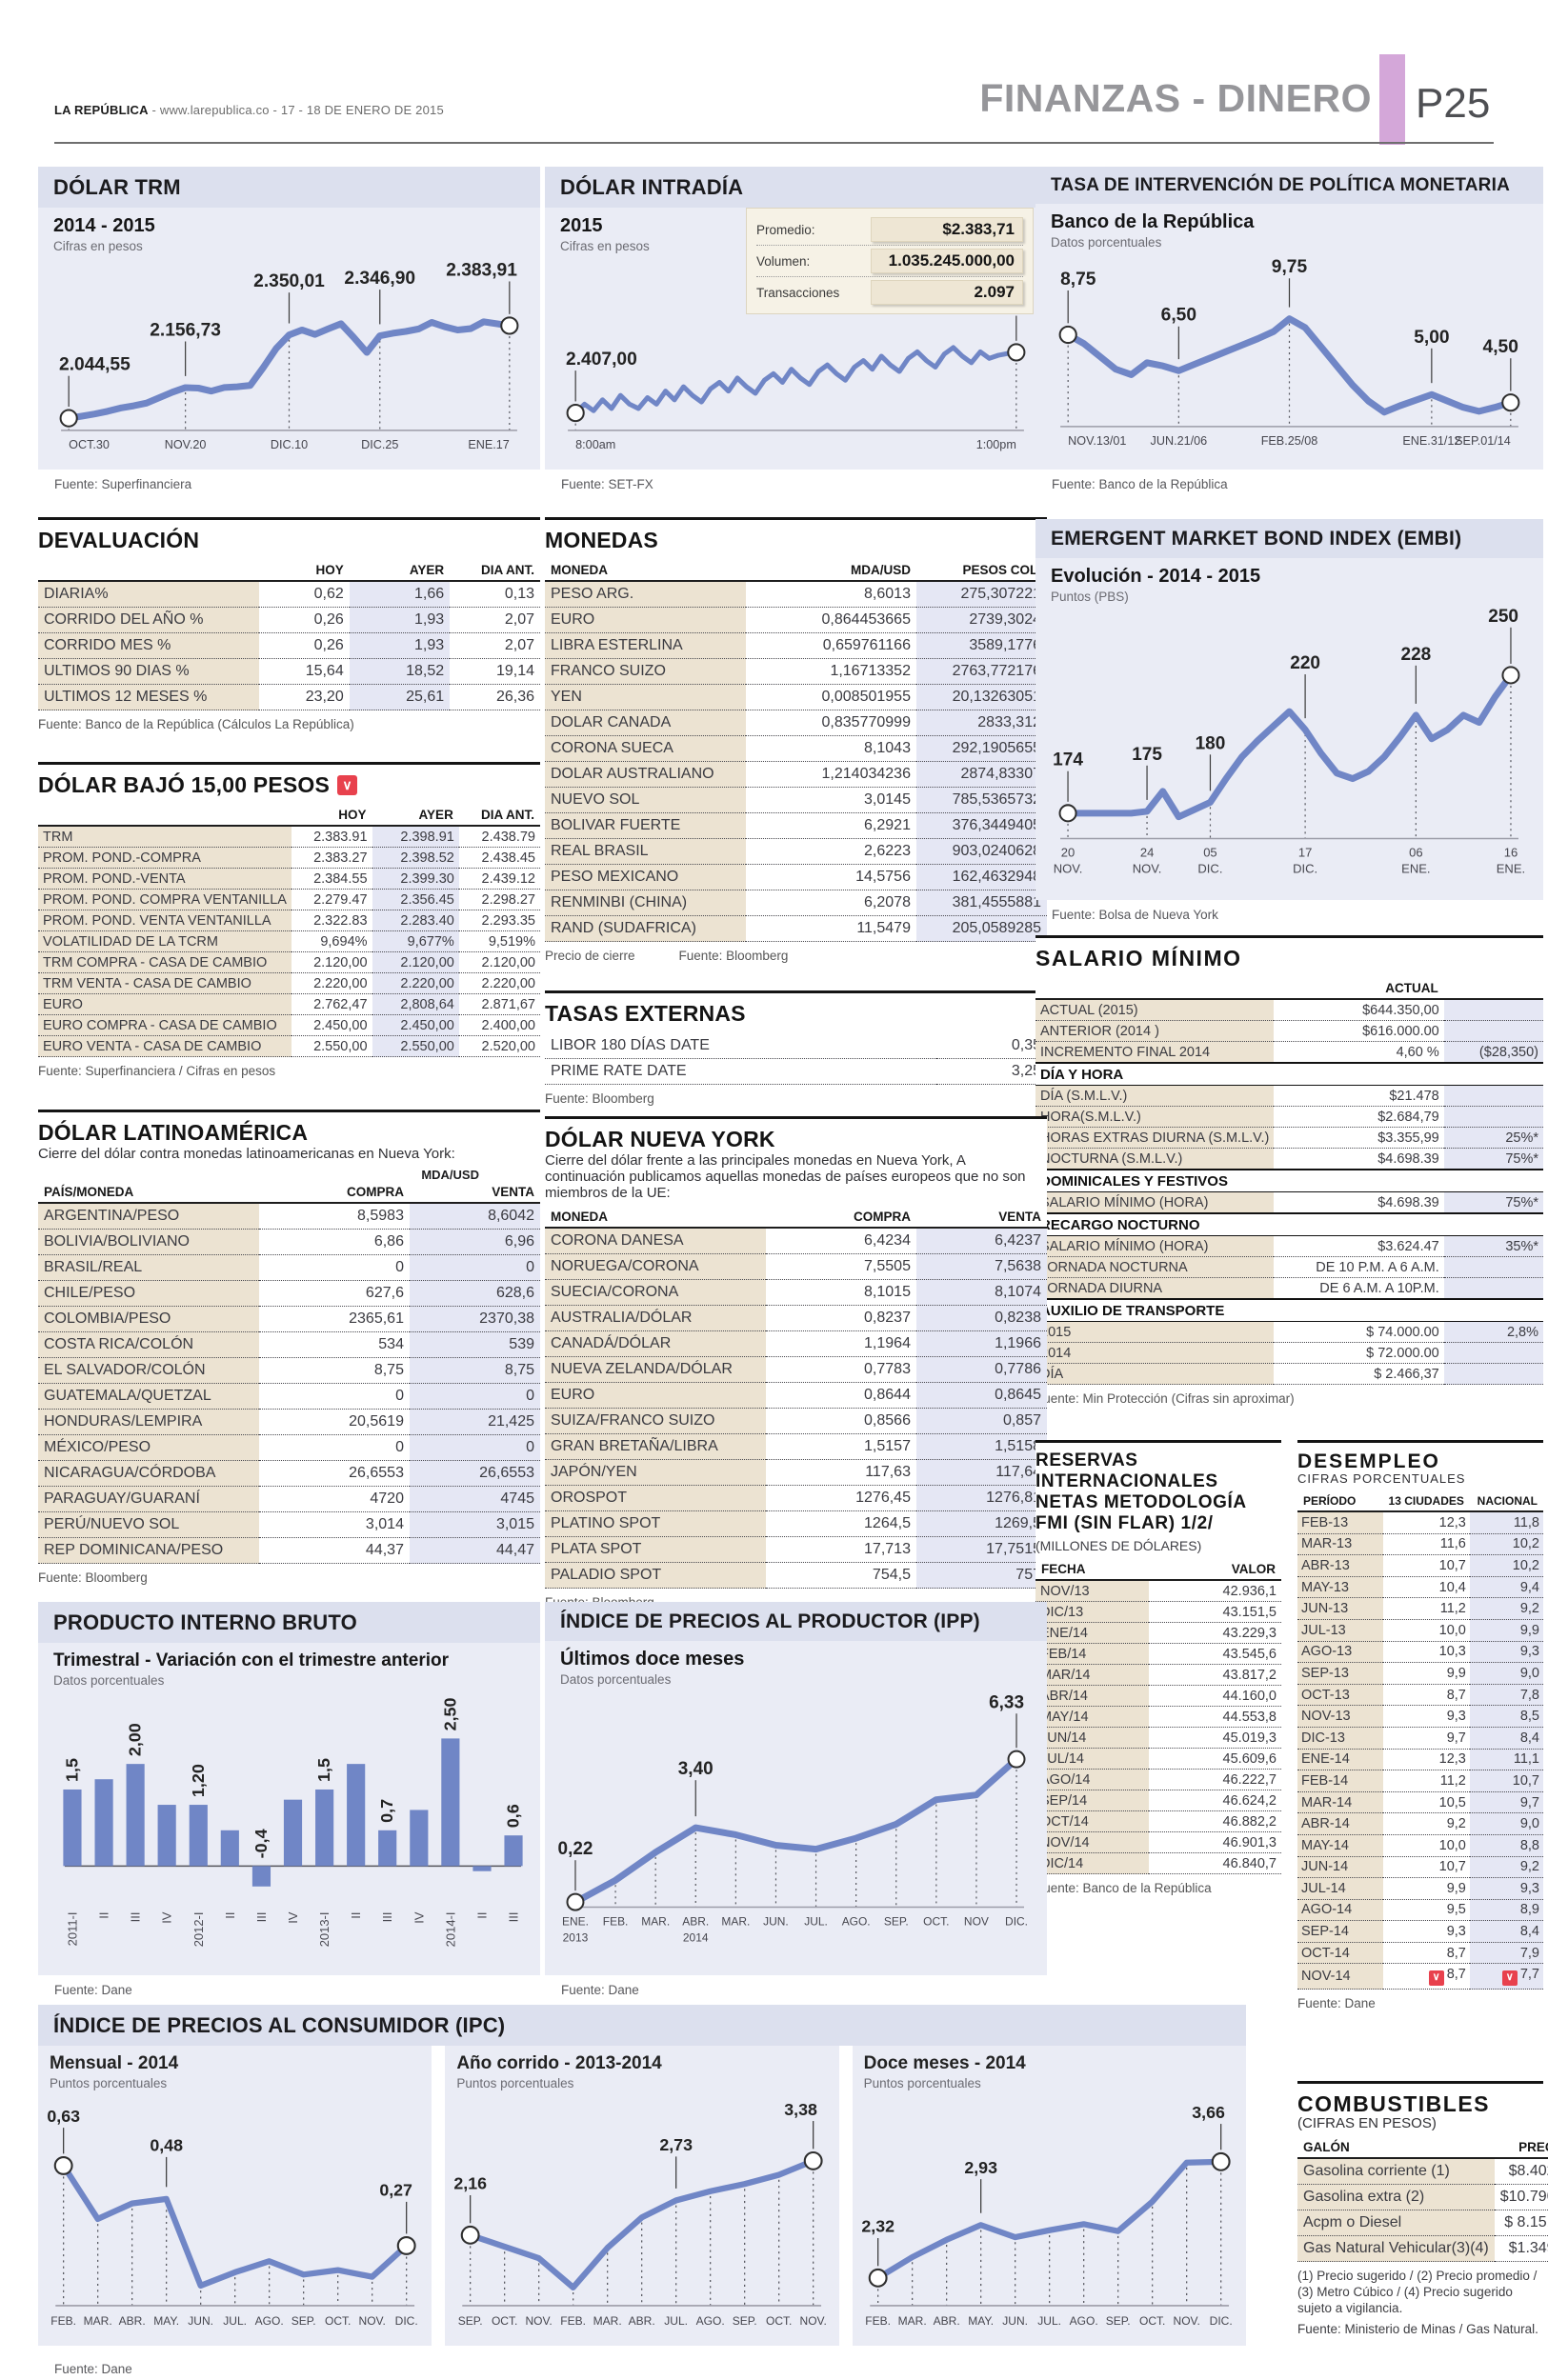 This screenshot has width=1548, height=2380. Describe the element at coordinates (796, 187) in the screenshot. I see `panel-title: DÓLAR INTRADÍA` at that location.